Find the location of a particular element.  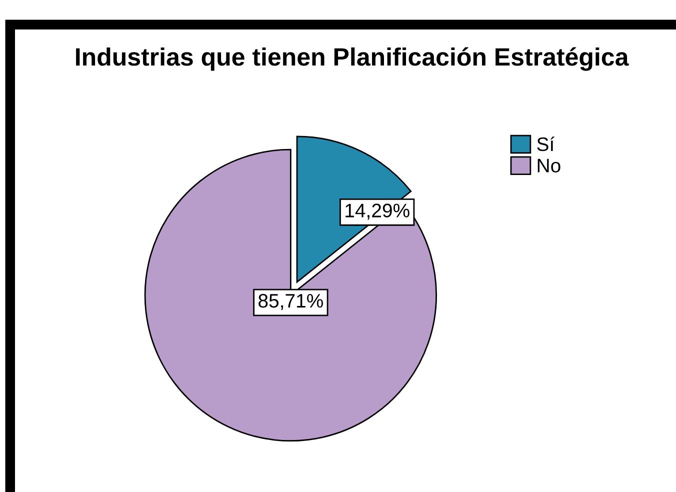

chart-title: Industrias que tienen Planificación Estratégica is located at coordinates (352, 59).